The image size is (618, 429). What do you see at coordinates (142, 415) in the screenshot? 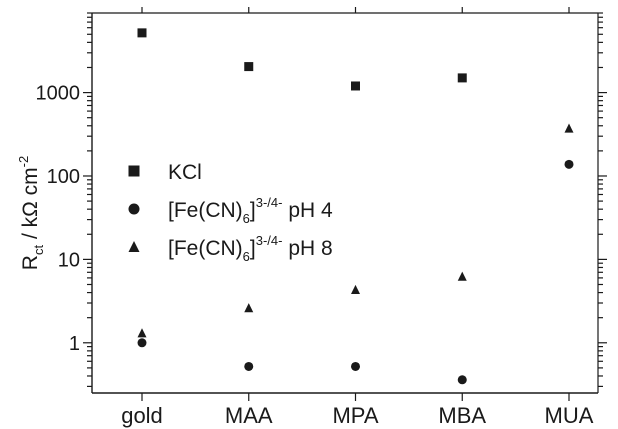
I see `x-tick-label: gold` at bounding box center [142, 415].